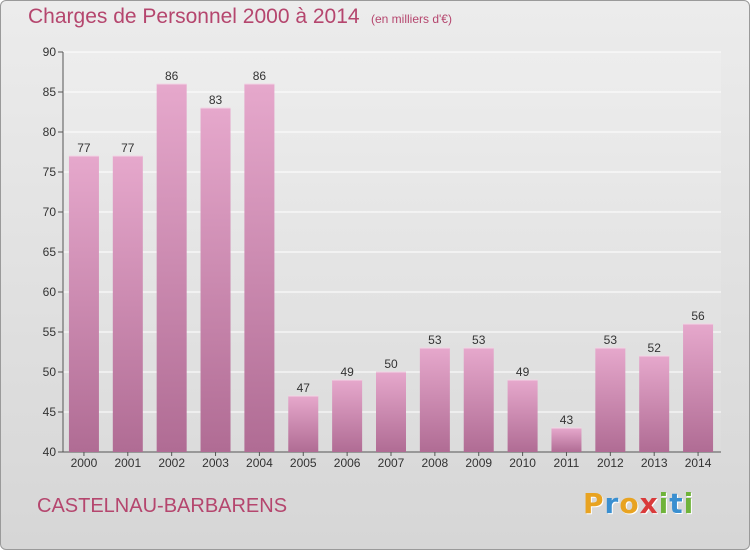 This screenshot has width=750, height=550. Describe the element at coordinates (655, 348) in the screenshot. I see `data-label: 52` at that location.